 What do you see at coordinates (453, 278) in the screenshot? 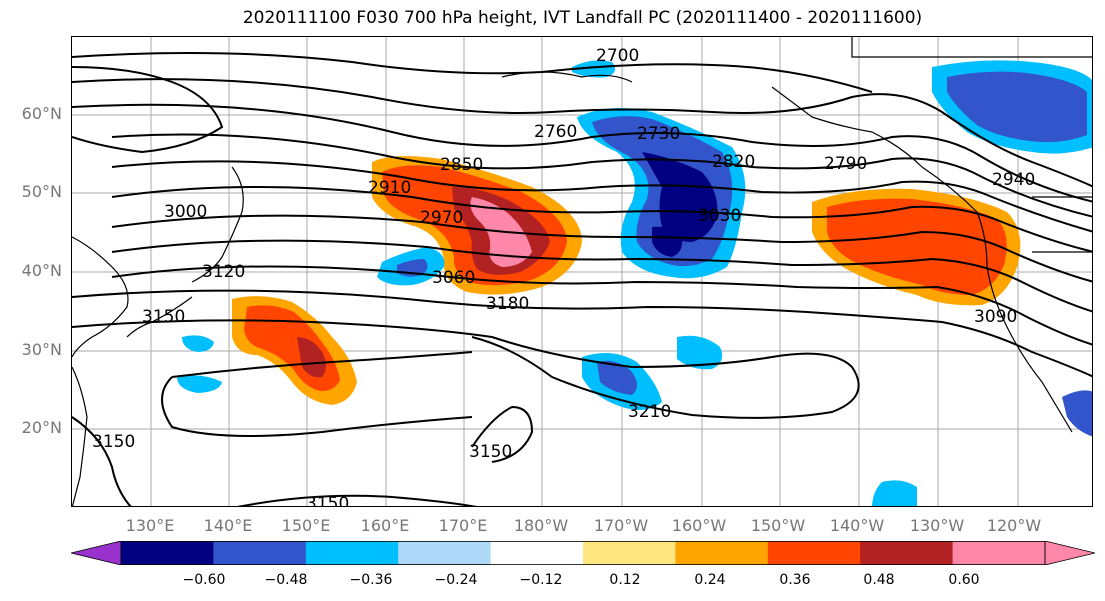
I see `contour-label-3060: 3060` at bounding box center [453, 278].